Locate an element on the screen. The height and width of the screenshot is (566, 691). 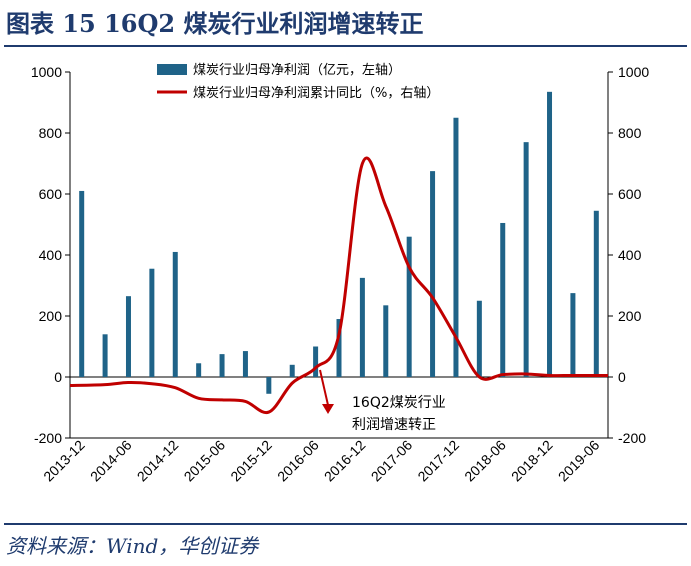
left-tick-label: 1000 is located at coordinates (46, 72).